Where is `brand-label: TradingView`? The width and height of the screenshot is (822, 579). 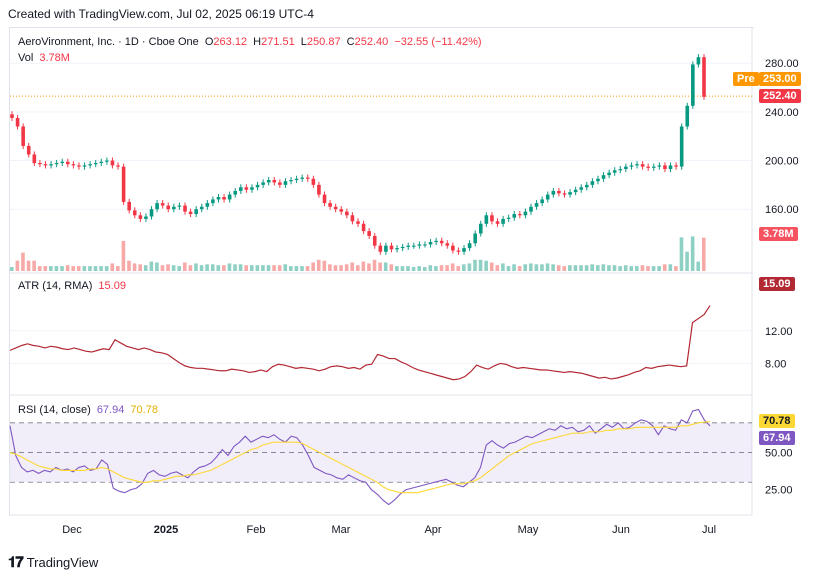
brand-label: TradingView is located at coordinates (63, 562).